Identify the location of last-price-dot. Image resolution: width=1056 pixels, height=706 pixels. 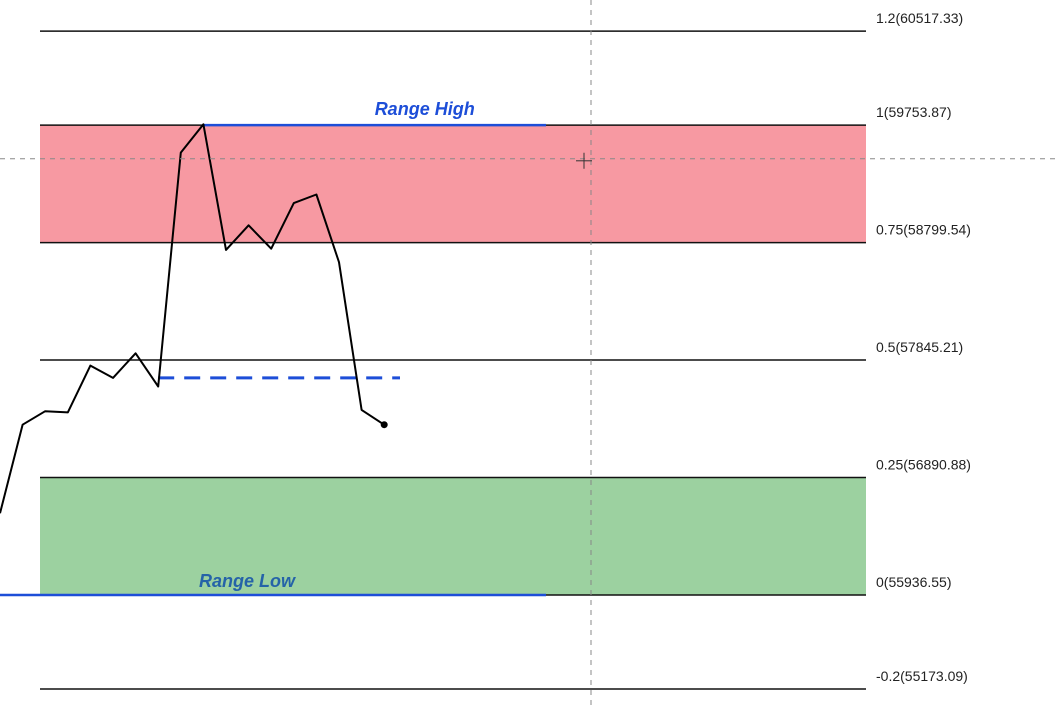
(384, 425).